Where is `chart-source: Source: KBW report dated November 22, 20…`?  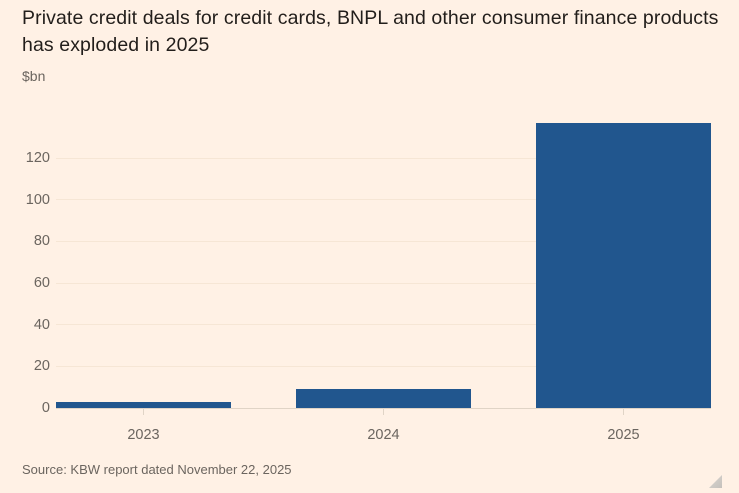
chart-source: Source: KBW report dated November 22, 20… is located at coordinates (157, 469).